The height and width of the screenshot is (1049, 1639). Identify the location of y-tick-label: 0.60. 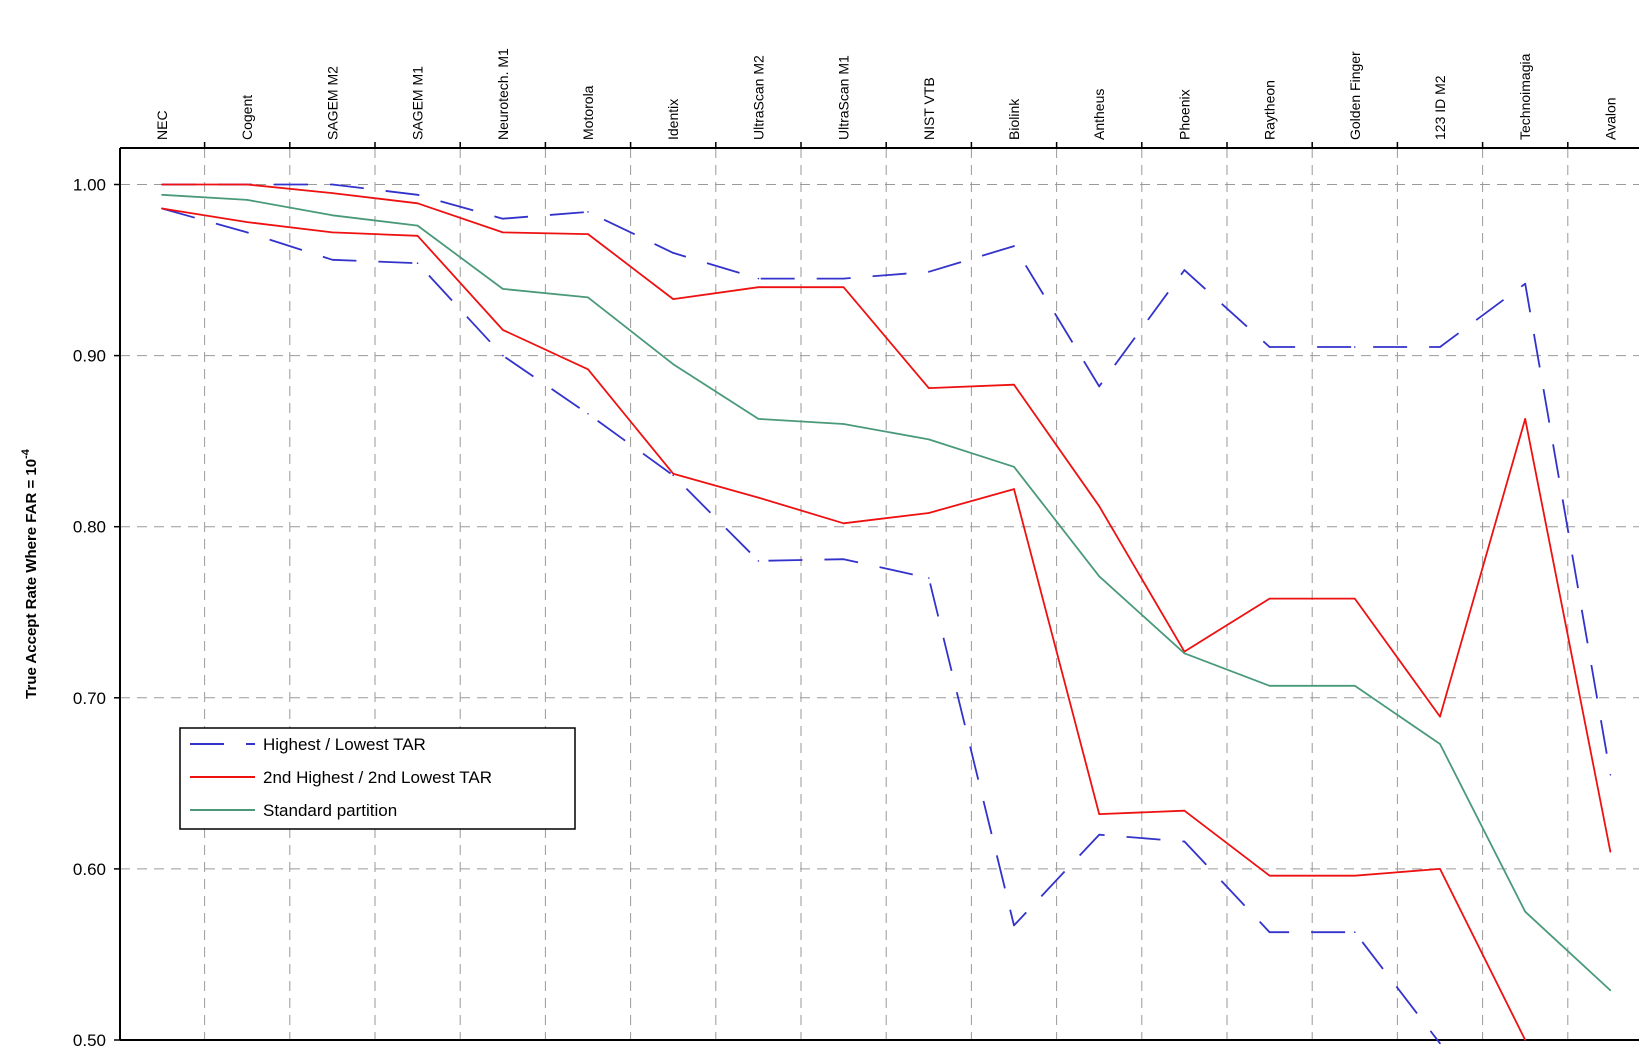
(89, 869).